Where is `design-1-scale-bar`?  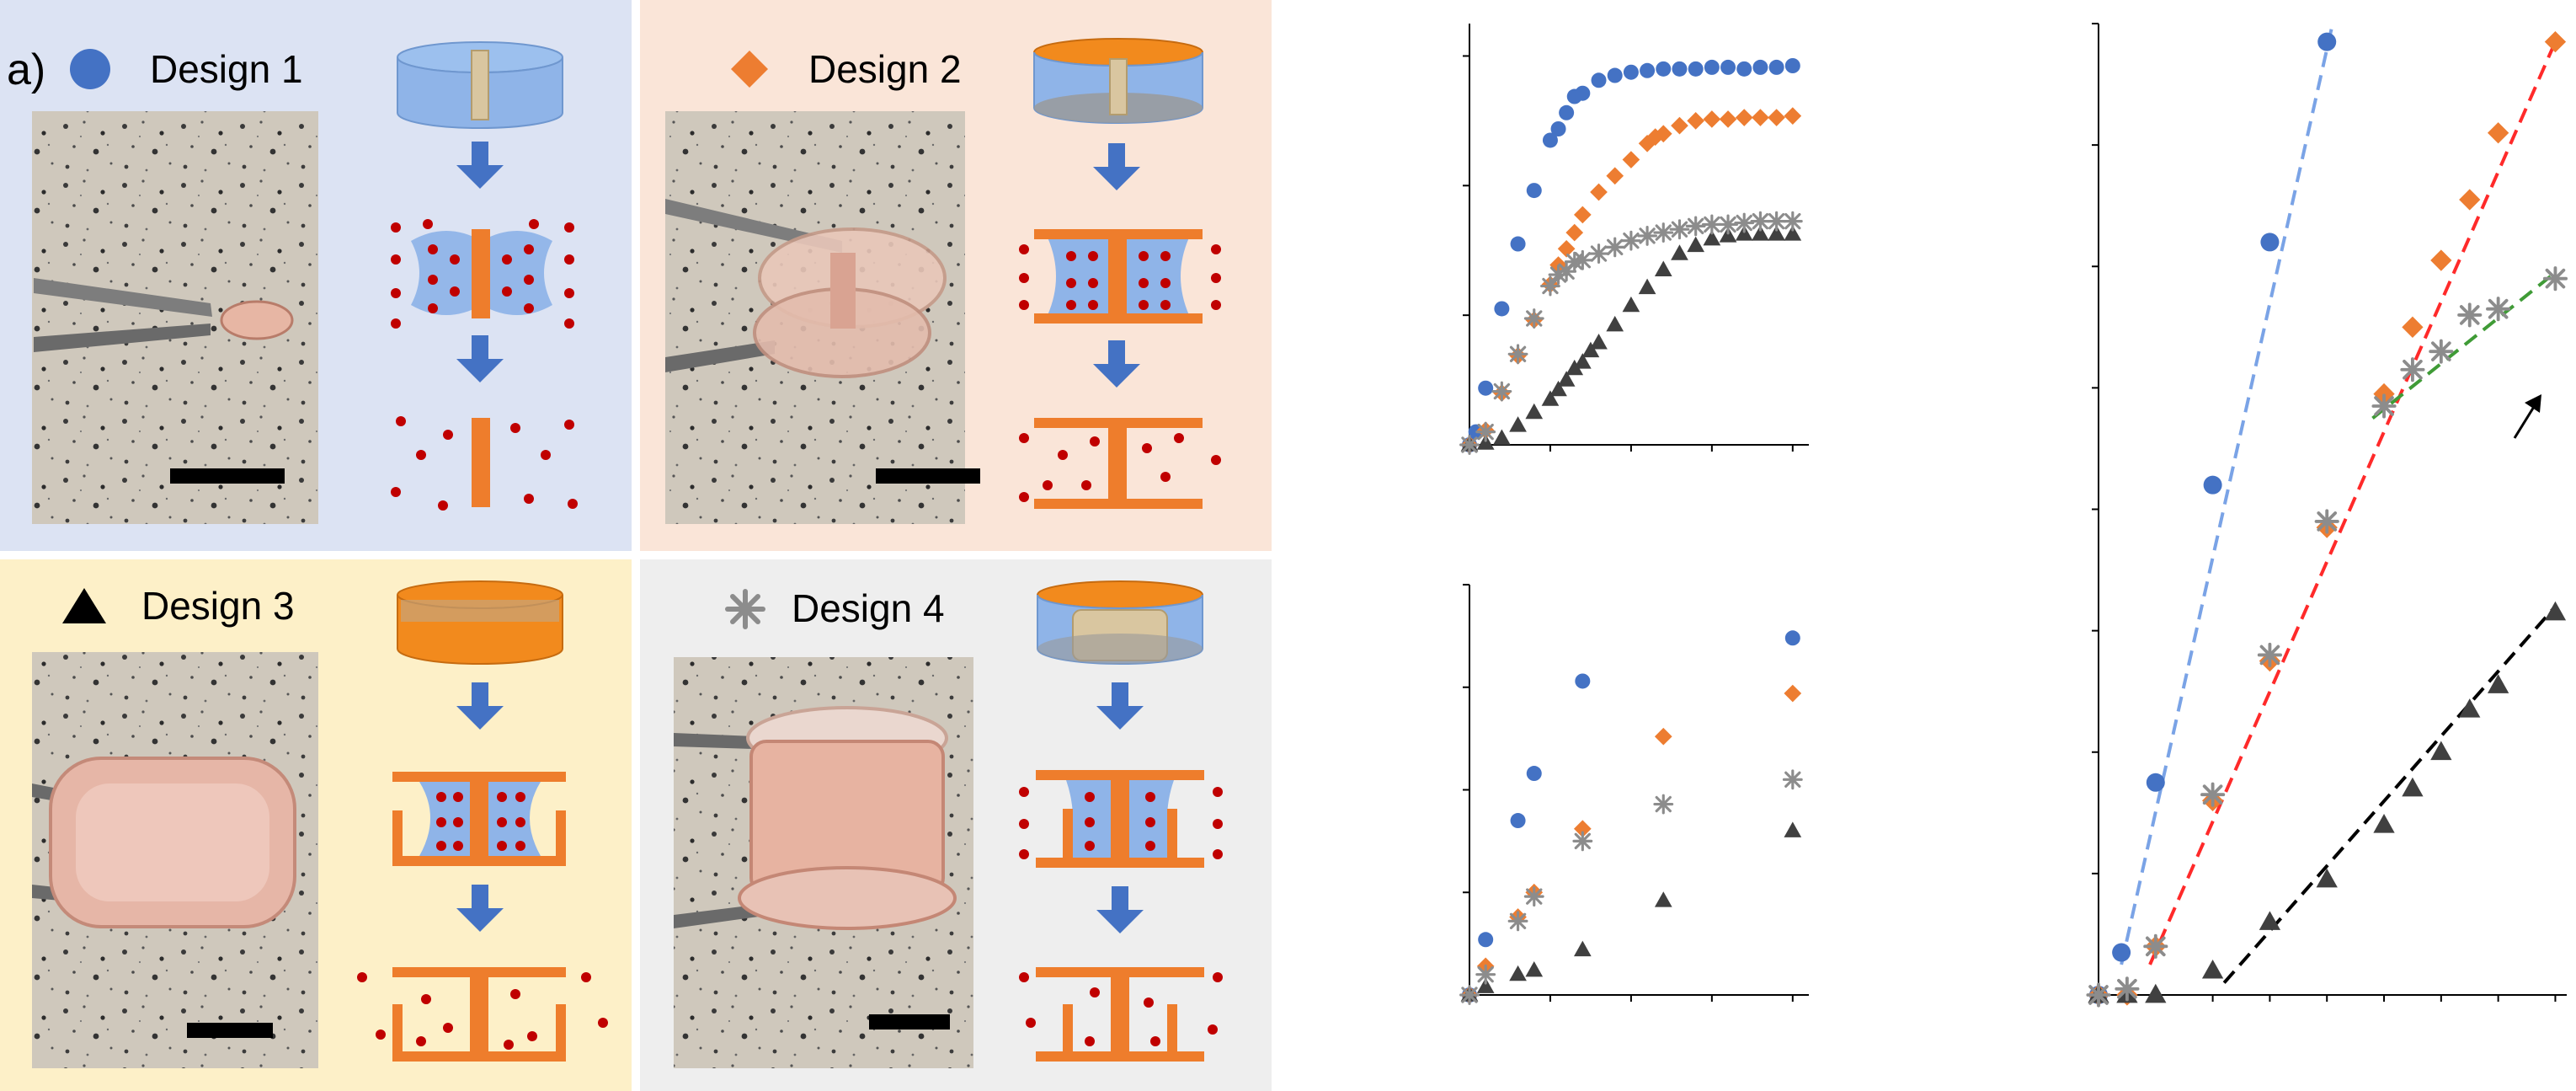
design-1-scale-bar is located at coordinates (227, 476).